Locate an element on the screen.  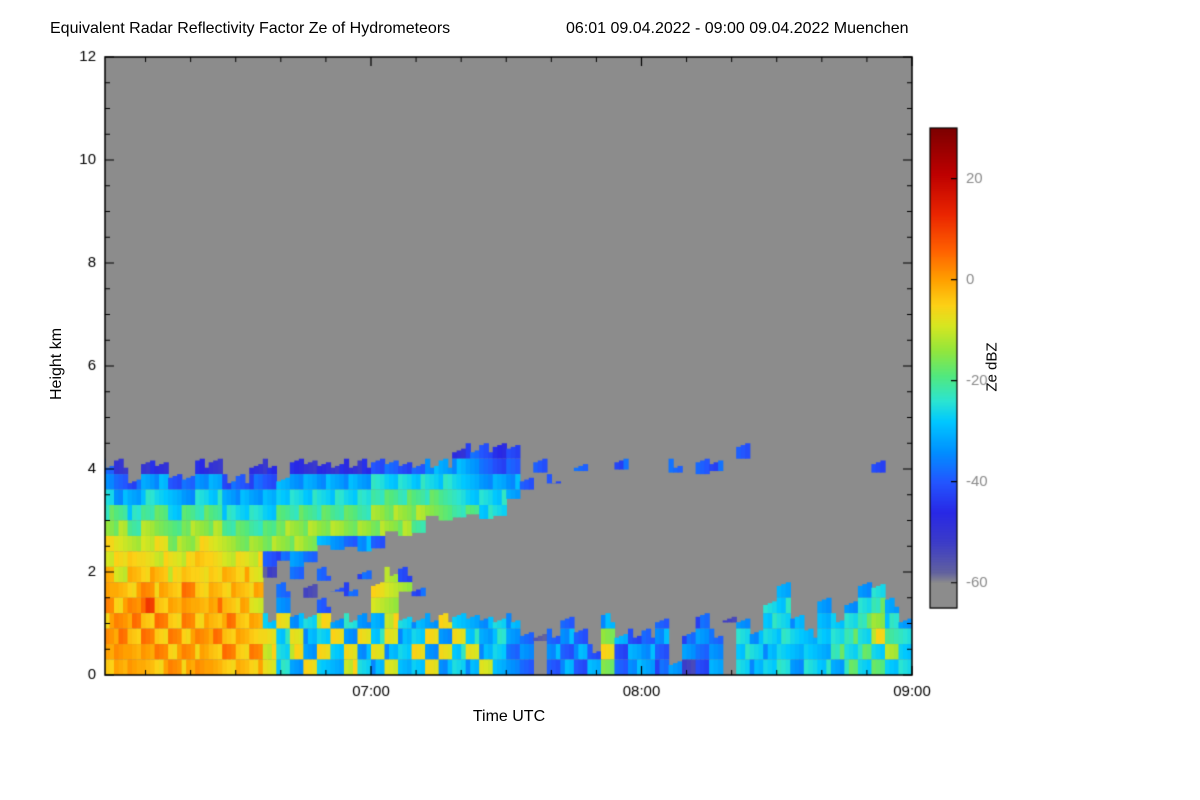
colorbar-label: Ze dBZ is located at coordinates (992, 367).